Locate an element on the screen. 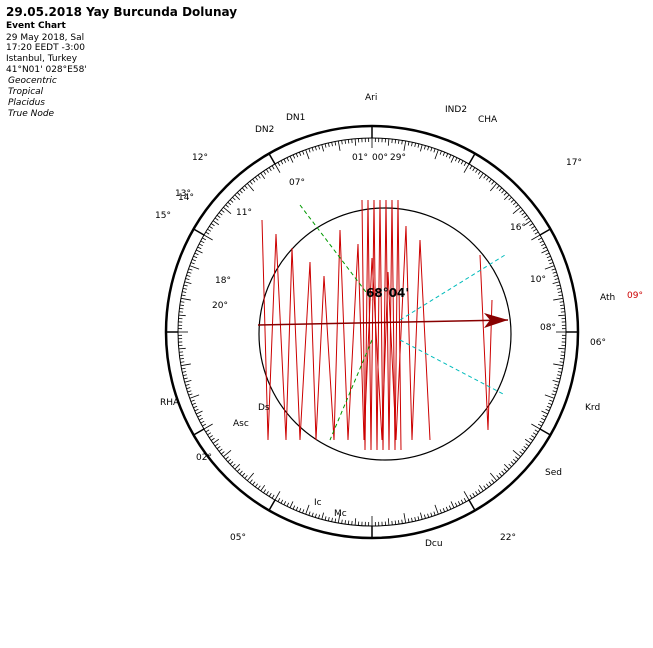 The image size is (653, 648). axis-line is located at coordinates (383, 322).